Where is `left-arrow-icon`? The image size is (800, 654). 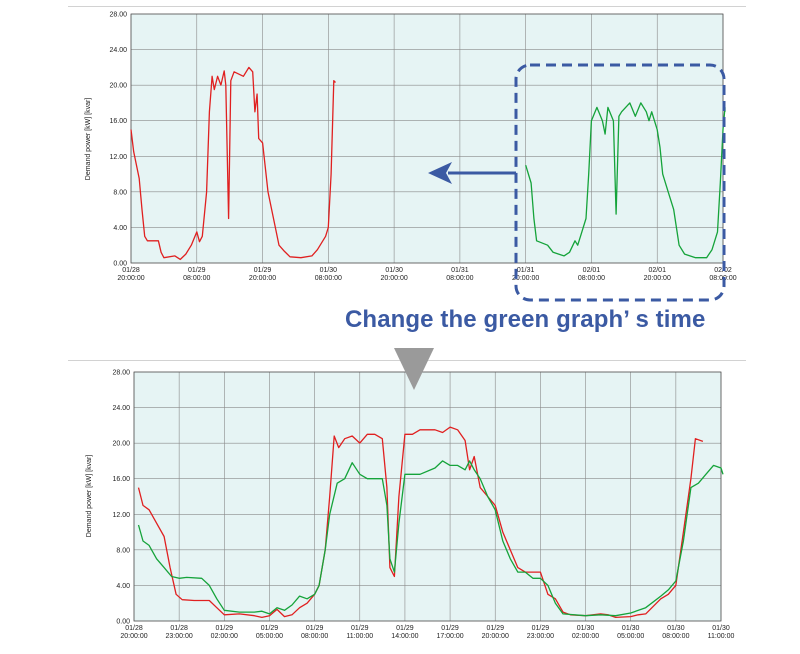 left-arrow-icon is located at coordinates (472, 173).